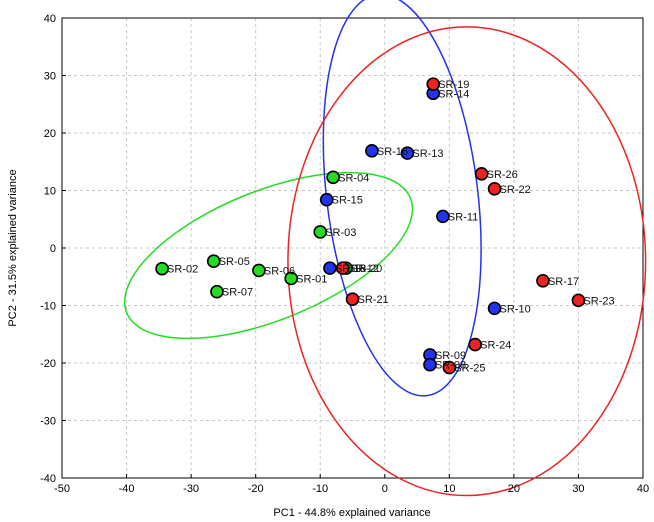  I want to click on point-label-sr-14: SR-14, so click(453, 94).